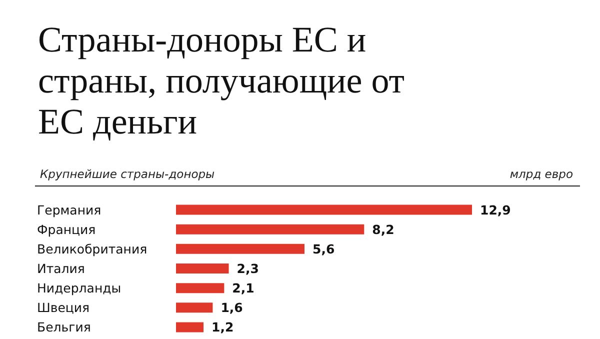 This screenshot has height=339, width=600. What do you see at coordinates (63, 308) in the screenshot?
I see `y-tick-label: Швеция` at bounding box center [63, 308].